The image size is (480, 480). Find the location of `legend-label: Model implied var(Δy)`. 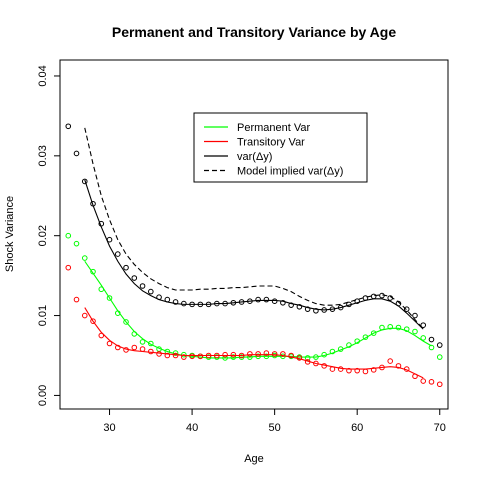

legend-label: Model implied var(Δy) is located at coordinates (290, 172).